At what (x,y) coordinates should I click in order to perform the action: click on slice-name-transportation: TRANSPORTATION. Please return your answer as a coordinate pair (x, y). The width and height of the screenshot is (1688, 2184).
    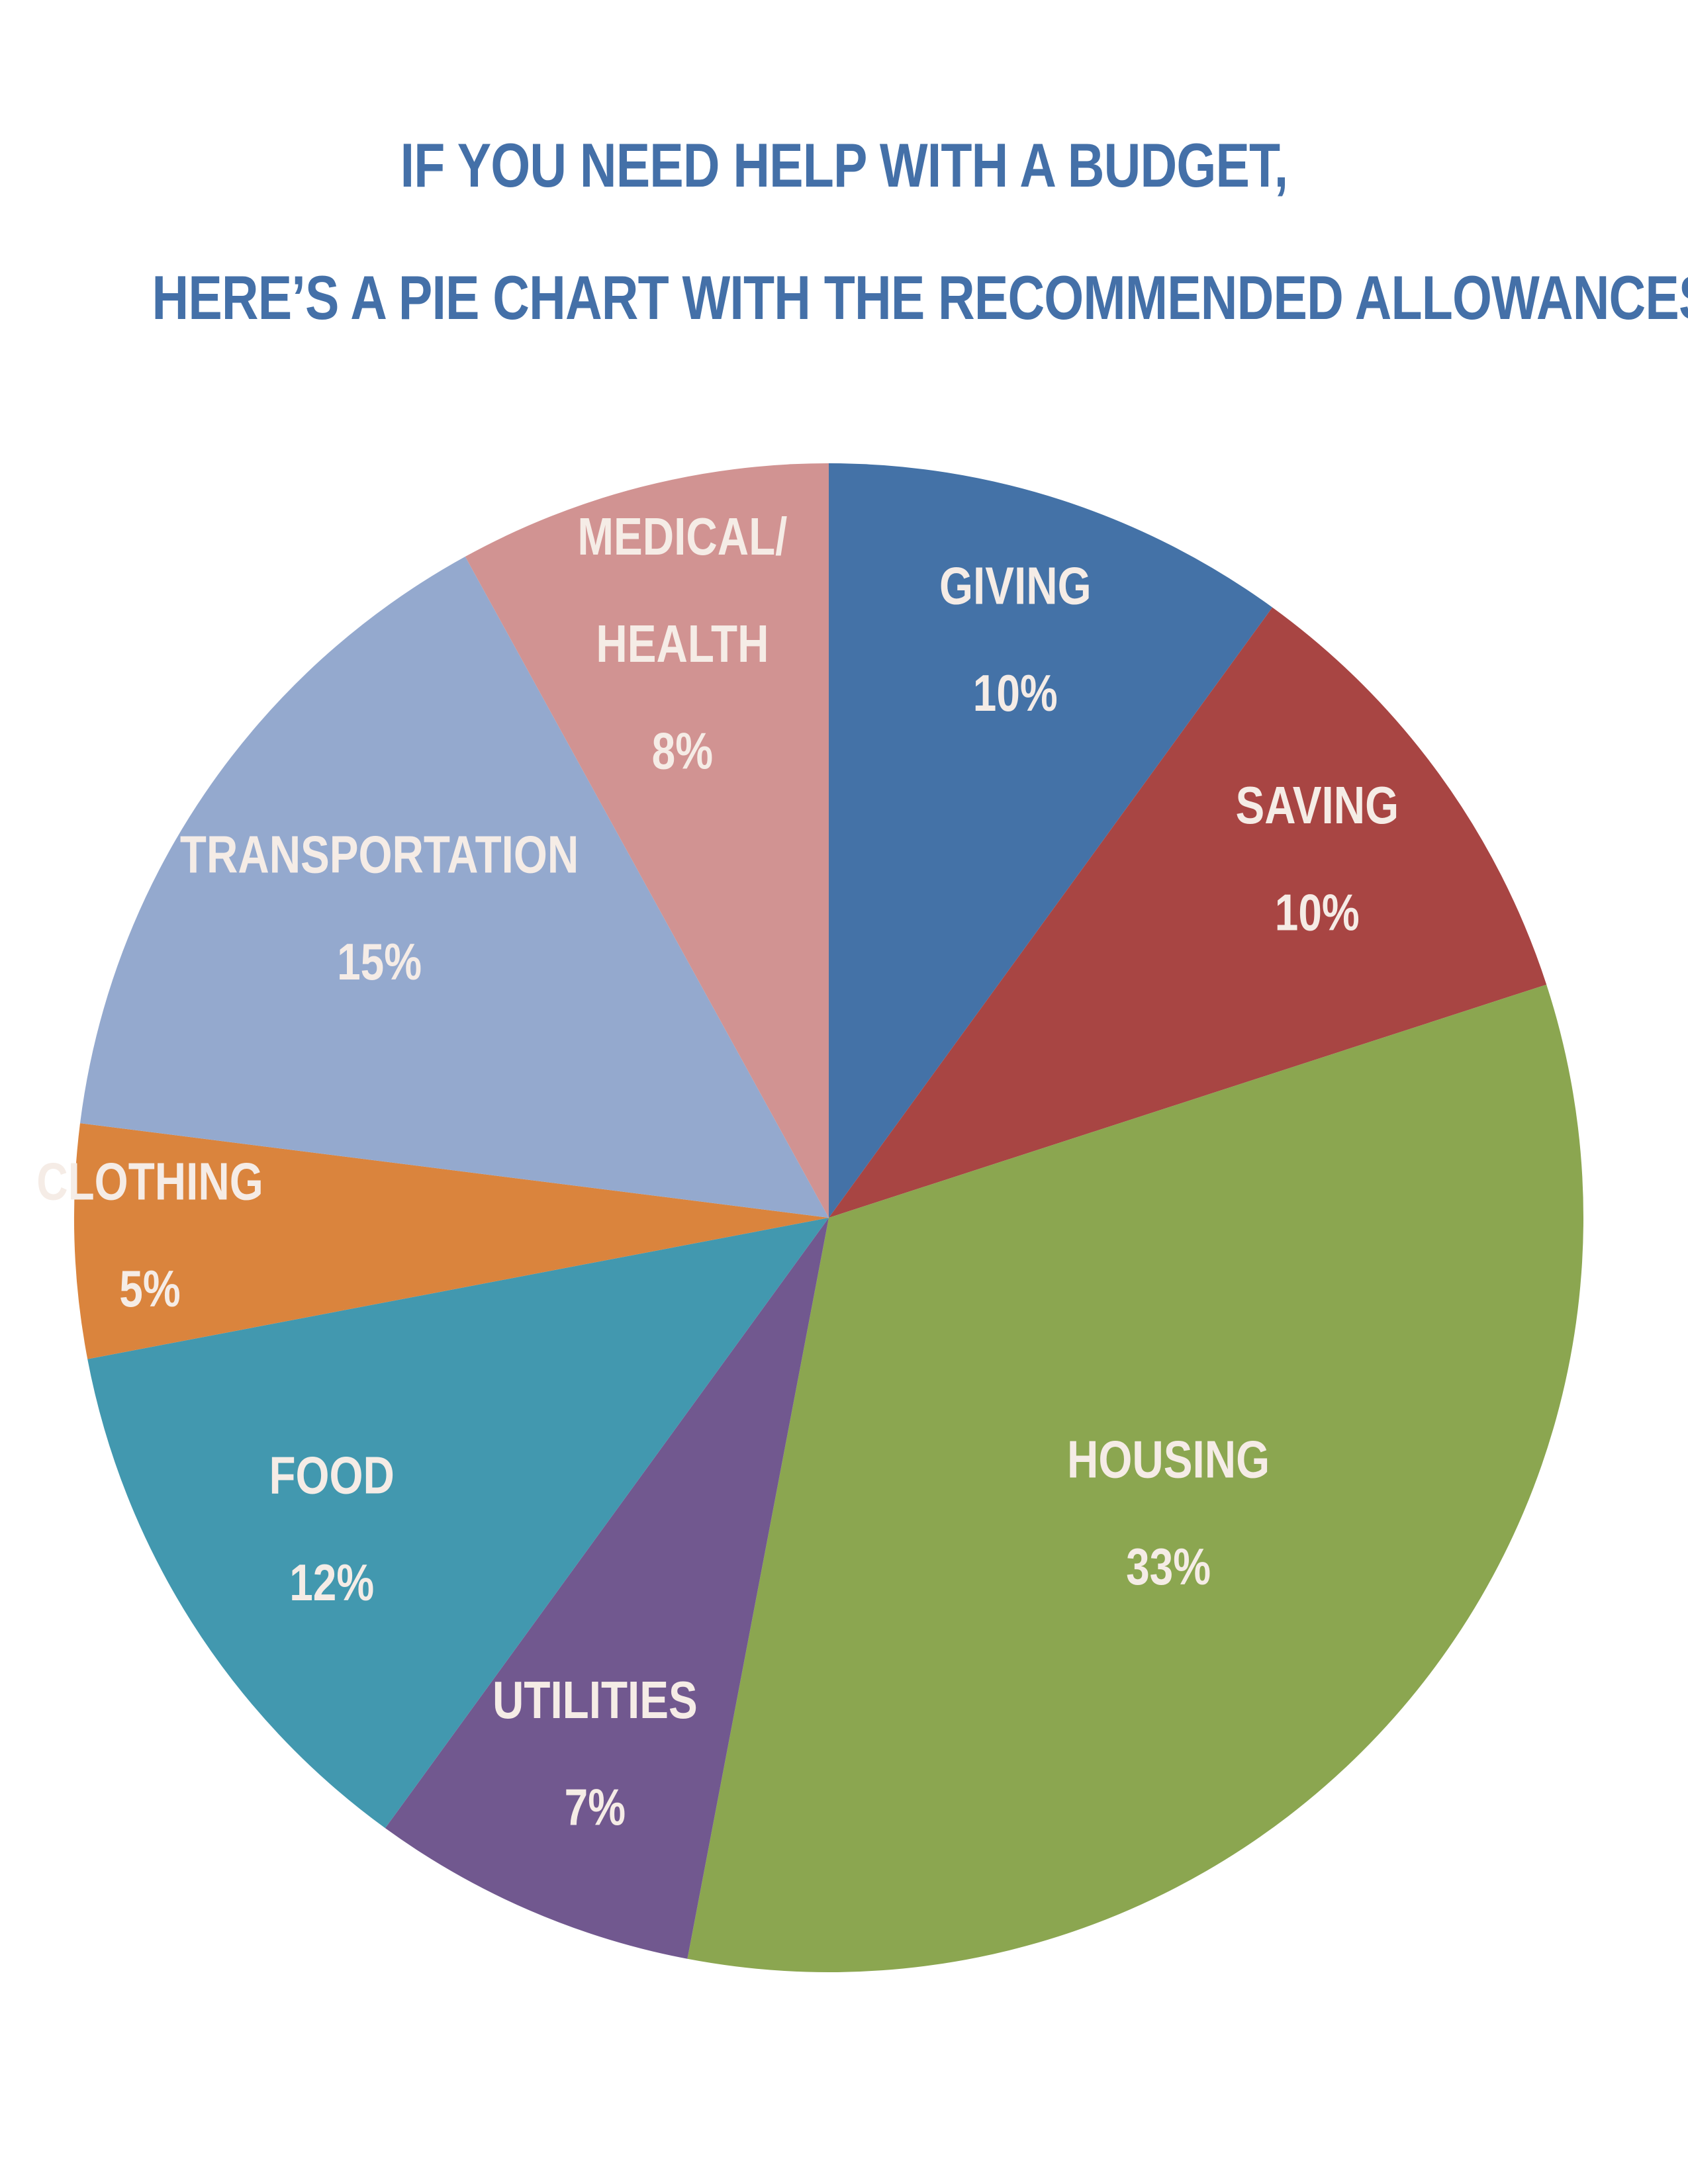
    Looking at the image, I should click on (379, 855).